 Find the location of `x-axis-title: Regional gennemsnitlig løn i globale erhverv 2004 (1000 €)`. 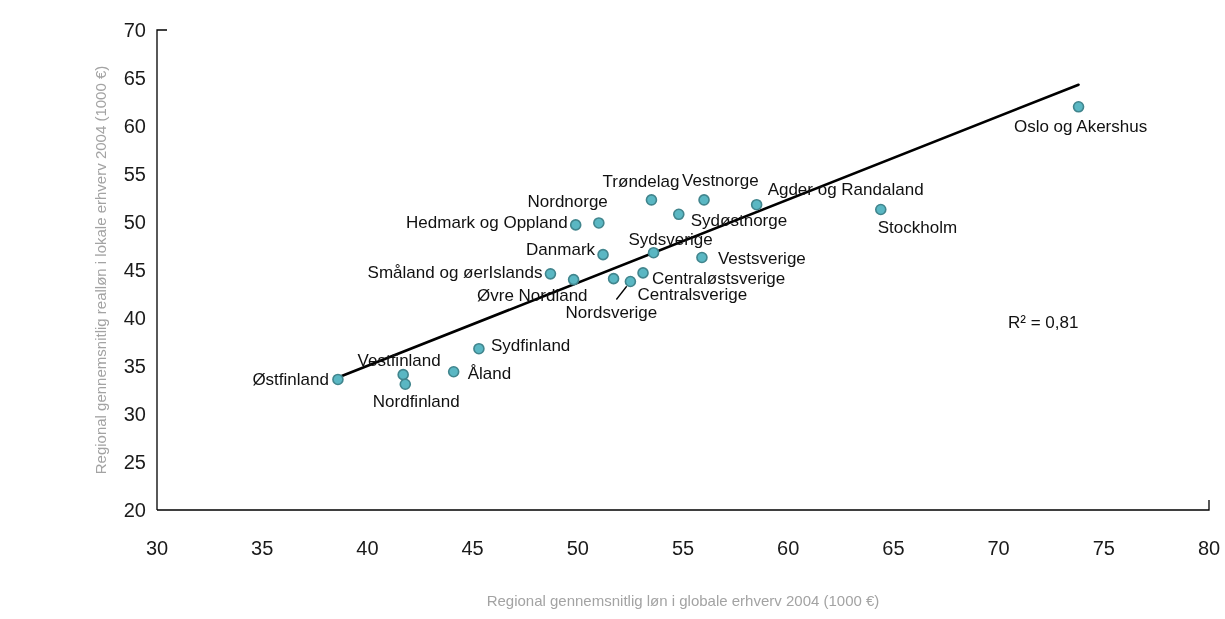

x-axis-title: Regional gennemsnitlig løn i globale erhverv 2004 (1000 €) is located at coordinates (683, 600).